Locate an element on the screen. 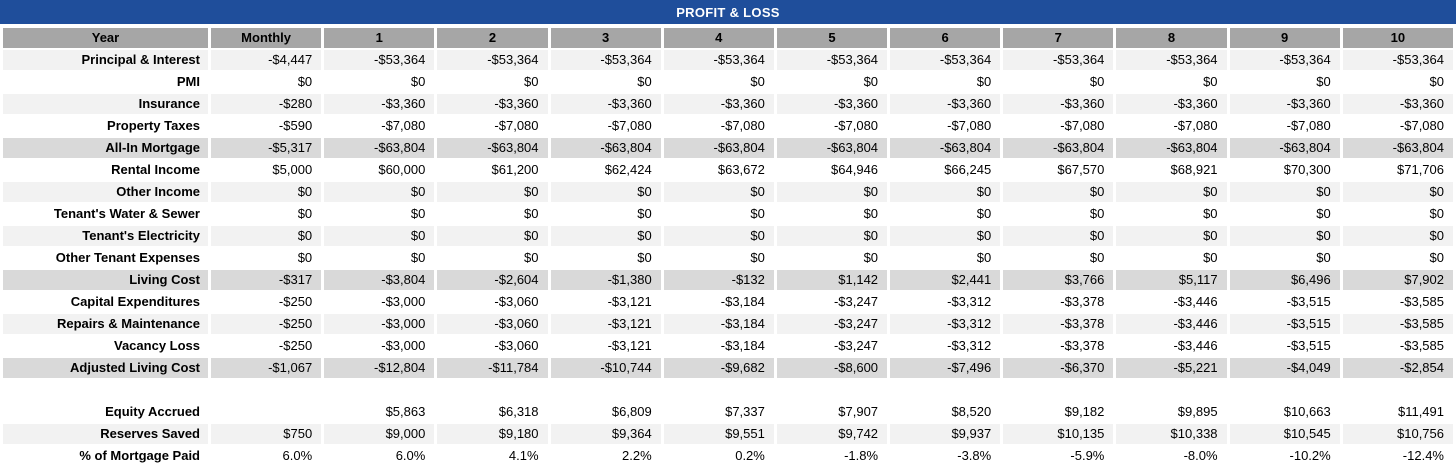 The width and height of the screenshot is (1456, 473). row-label: Equity Accrued is located at coordinates (152, 411).